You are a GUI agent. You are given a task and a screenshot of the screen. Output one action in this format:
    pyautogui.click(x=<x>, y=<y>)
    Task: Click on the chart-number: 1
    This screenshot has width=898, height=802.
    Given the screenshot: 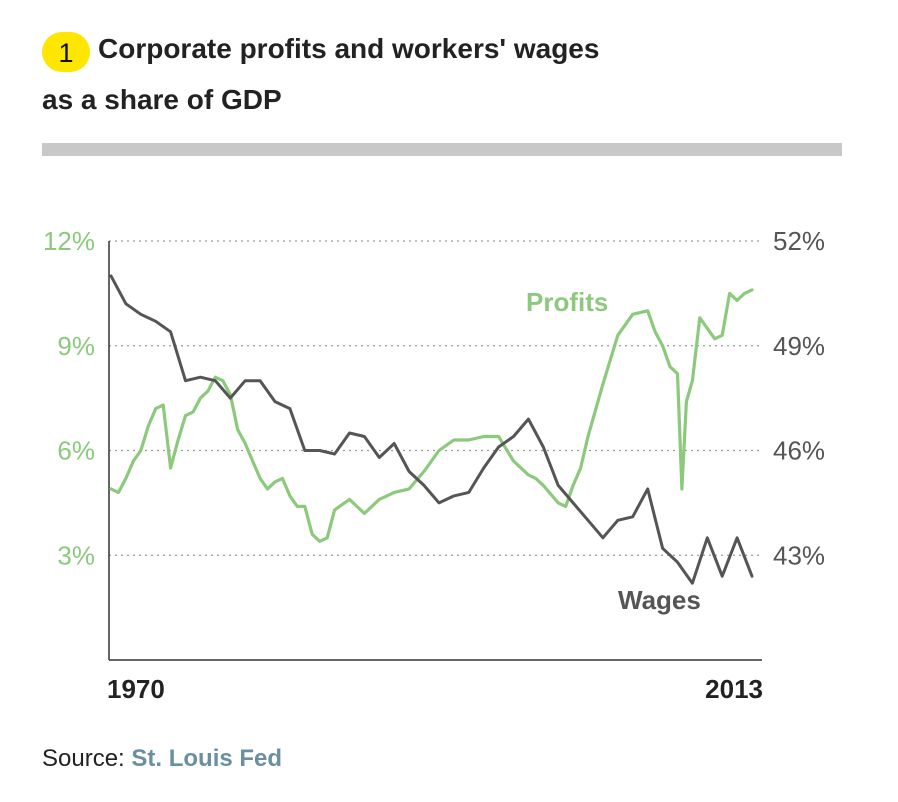 What is the action you would take?
    pyautogui.click(x=66, y=53)
    